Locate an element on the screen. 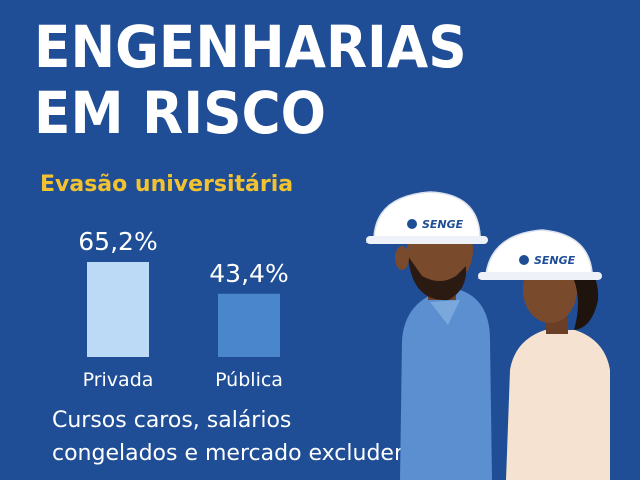 This screenshot has width=640, height=480. caption-line-2: congelados e mercado excludente is located at coordinates (241, 453).